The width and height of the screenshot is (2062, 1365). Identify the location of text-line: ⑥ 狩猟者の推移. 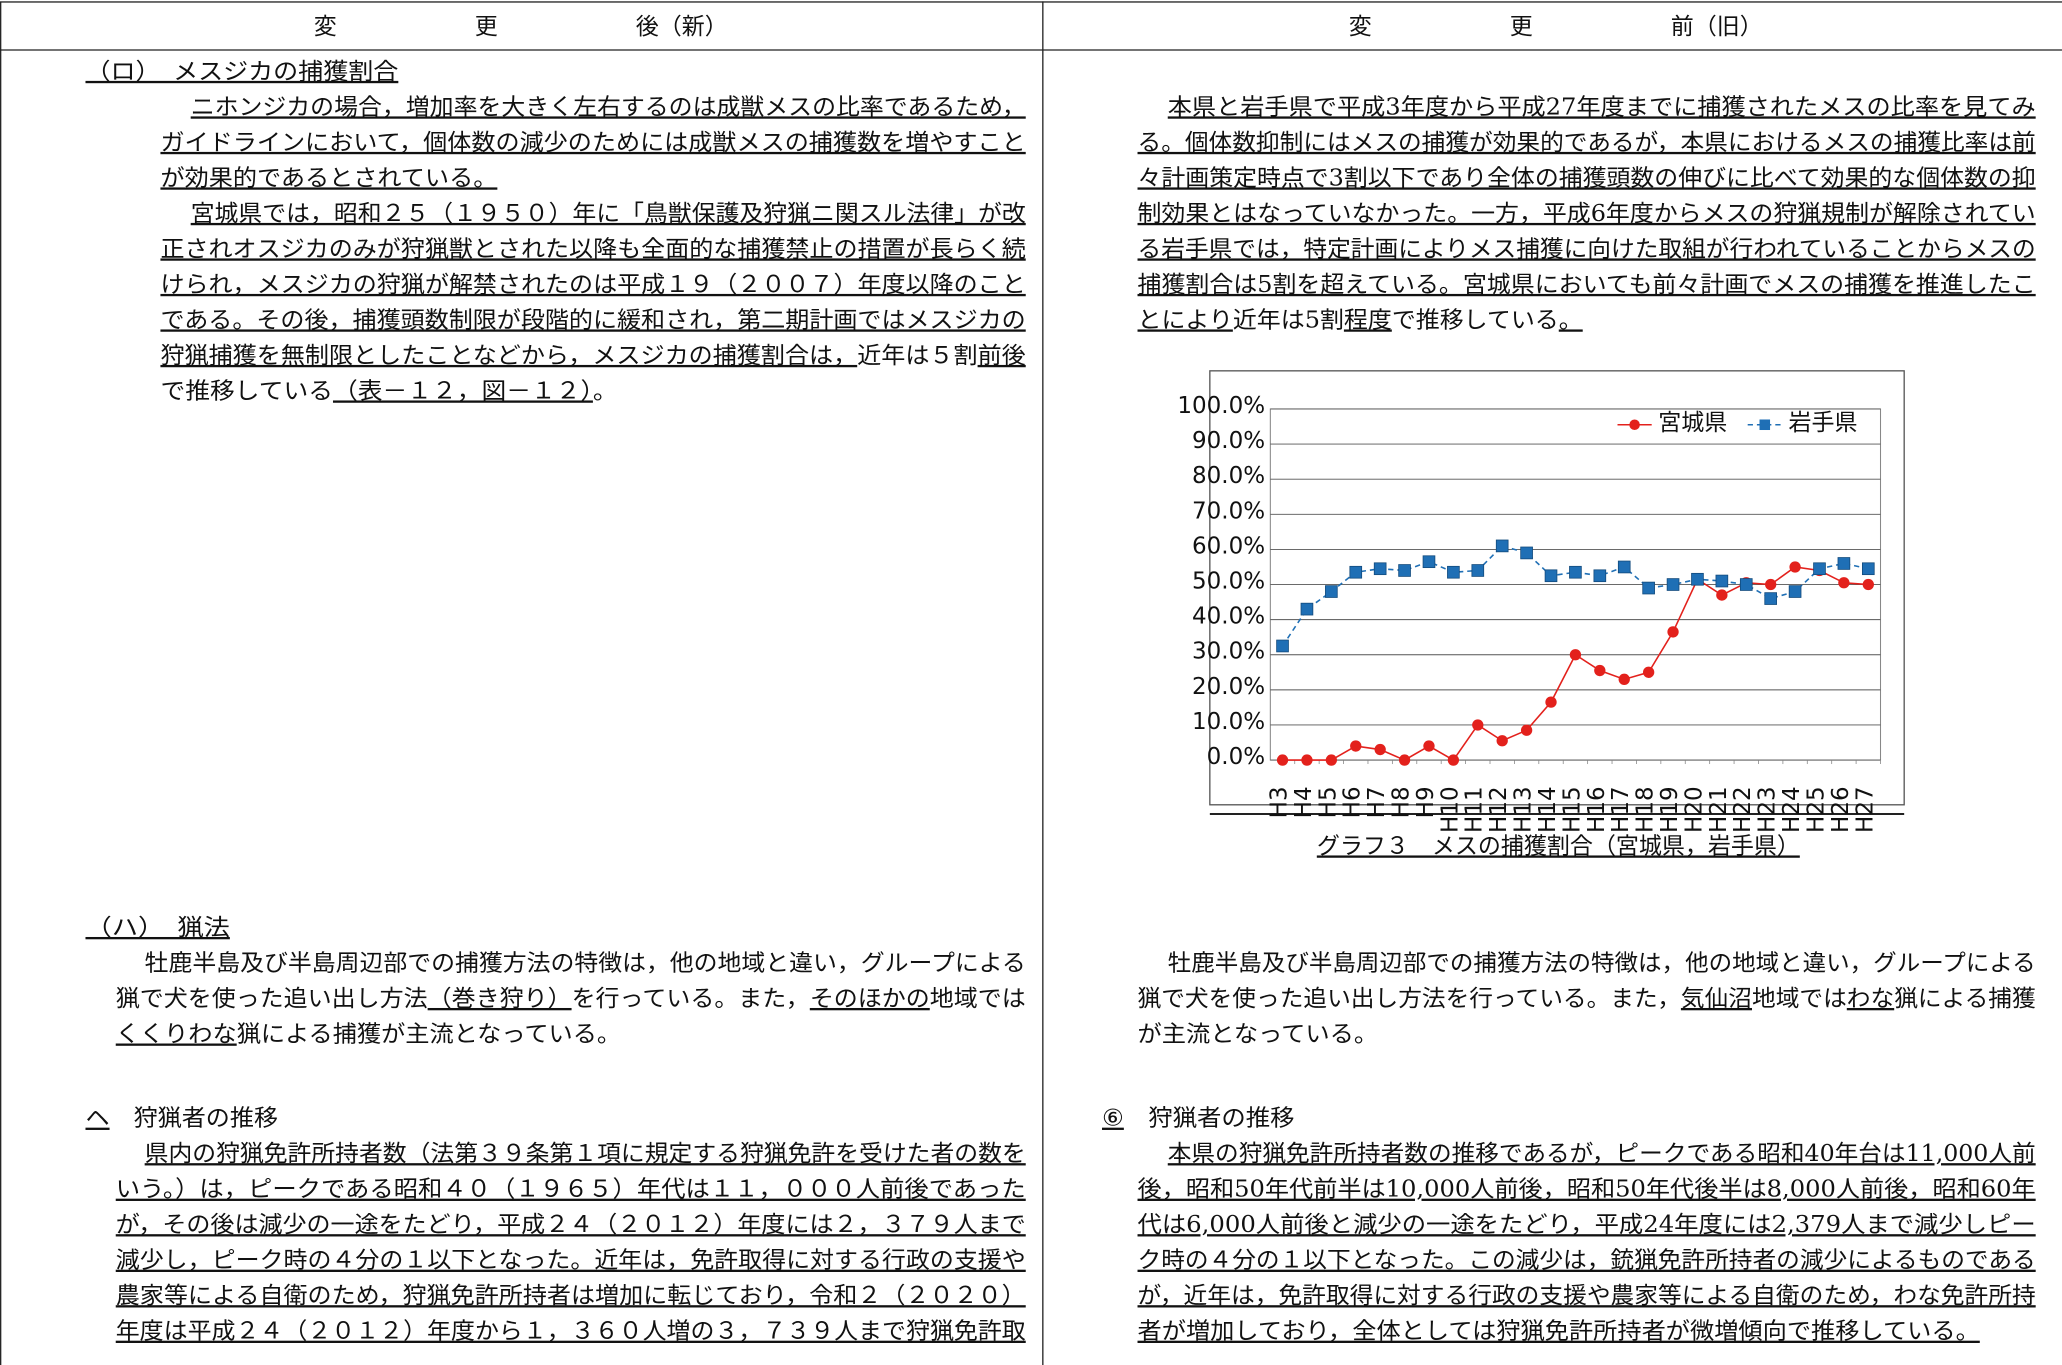
(1198, 1119).